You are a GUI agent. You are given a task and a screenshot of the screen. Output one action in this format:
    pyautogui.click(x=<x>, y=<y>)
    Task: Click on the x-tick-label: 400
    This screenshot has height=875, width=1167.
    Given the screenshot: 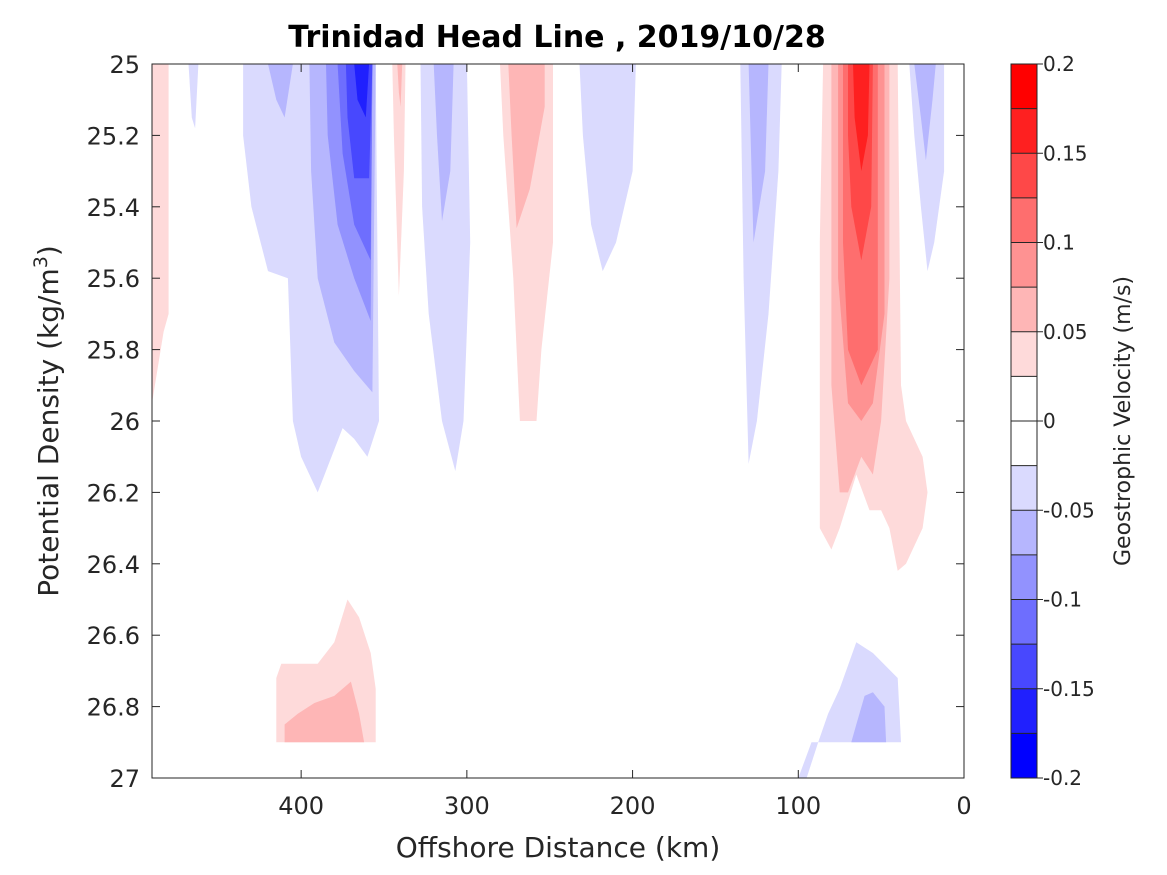 What is the action you would take?
    pyautogui.click(x=301, y=806)
    